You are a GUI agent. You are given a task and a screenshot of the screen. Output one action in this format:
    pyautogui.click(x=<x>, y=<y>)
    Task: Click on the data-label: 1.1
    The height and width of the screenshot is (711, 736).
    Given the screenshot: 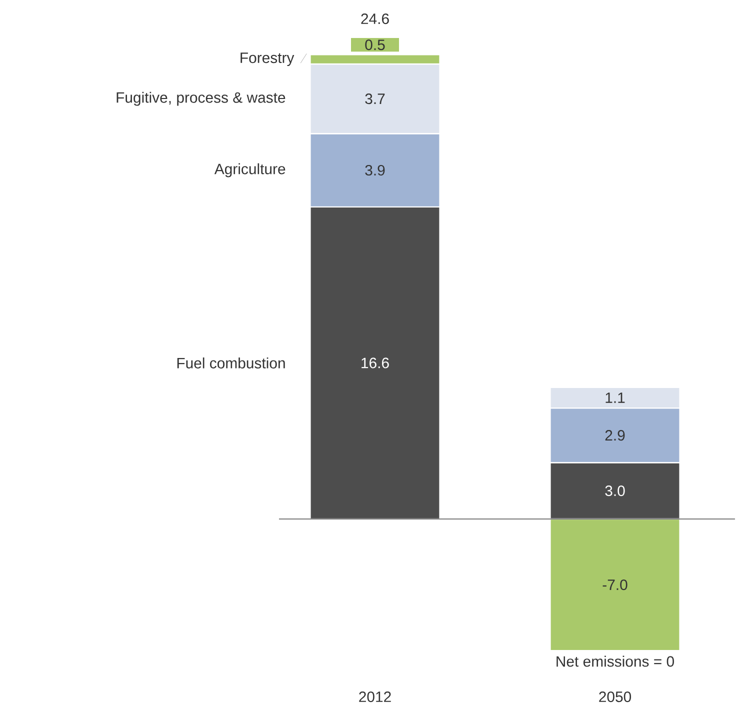 What is the action you would take?
    pyautogui.click(x=615, y=397)
    